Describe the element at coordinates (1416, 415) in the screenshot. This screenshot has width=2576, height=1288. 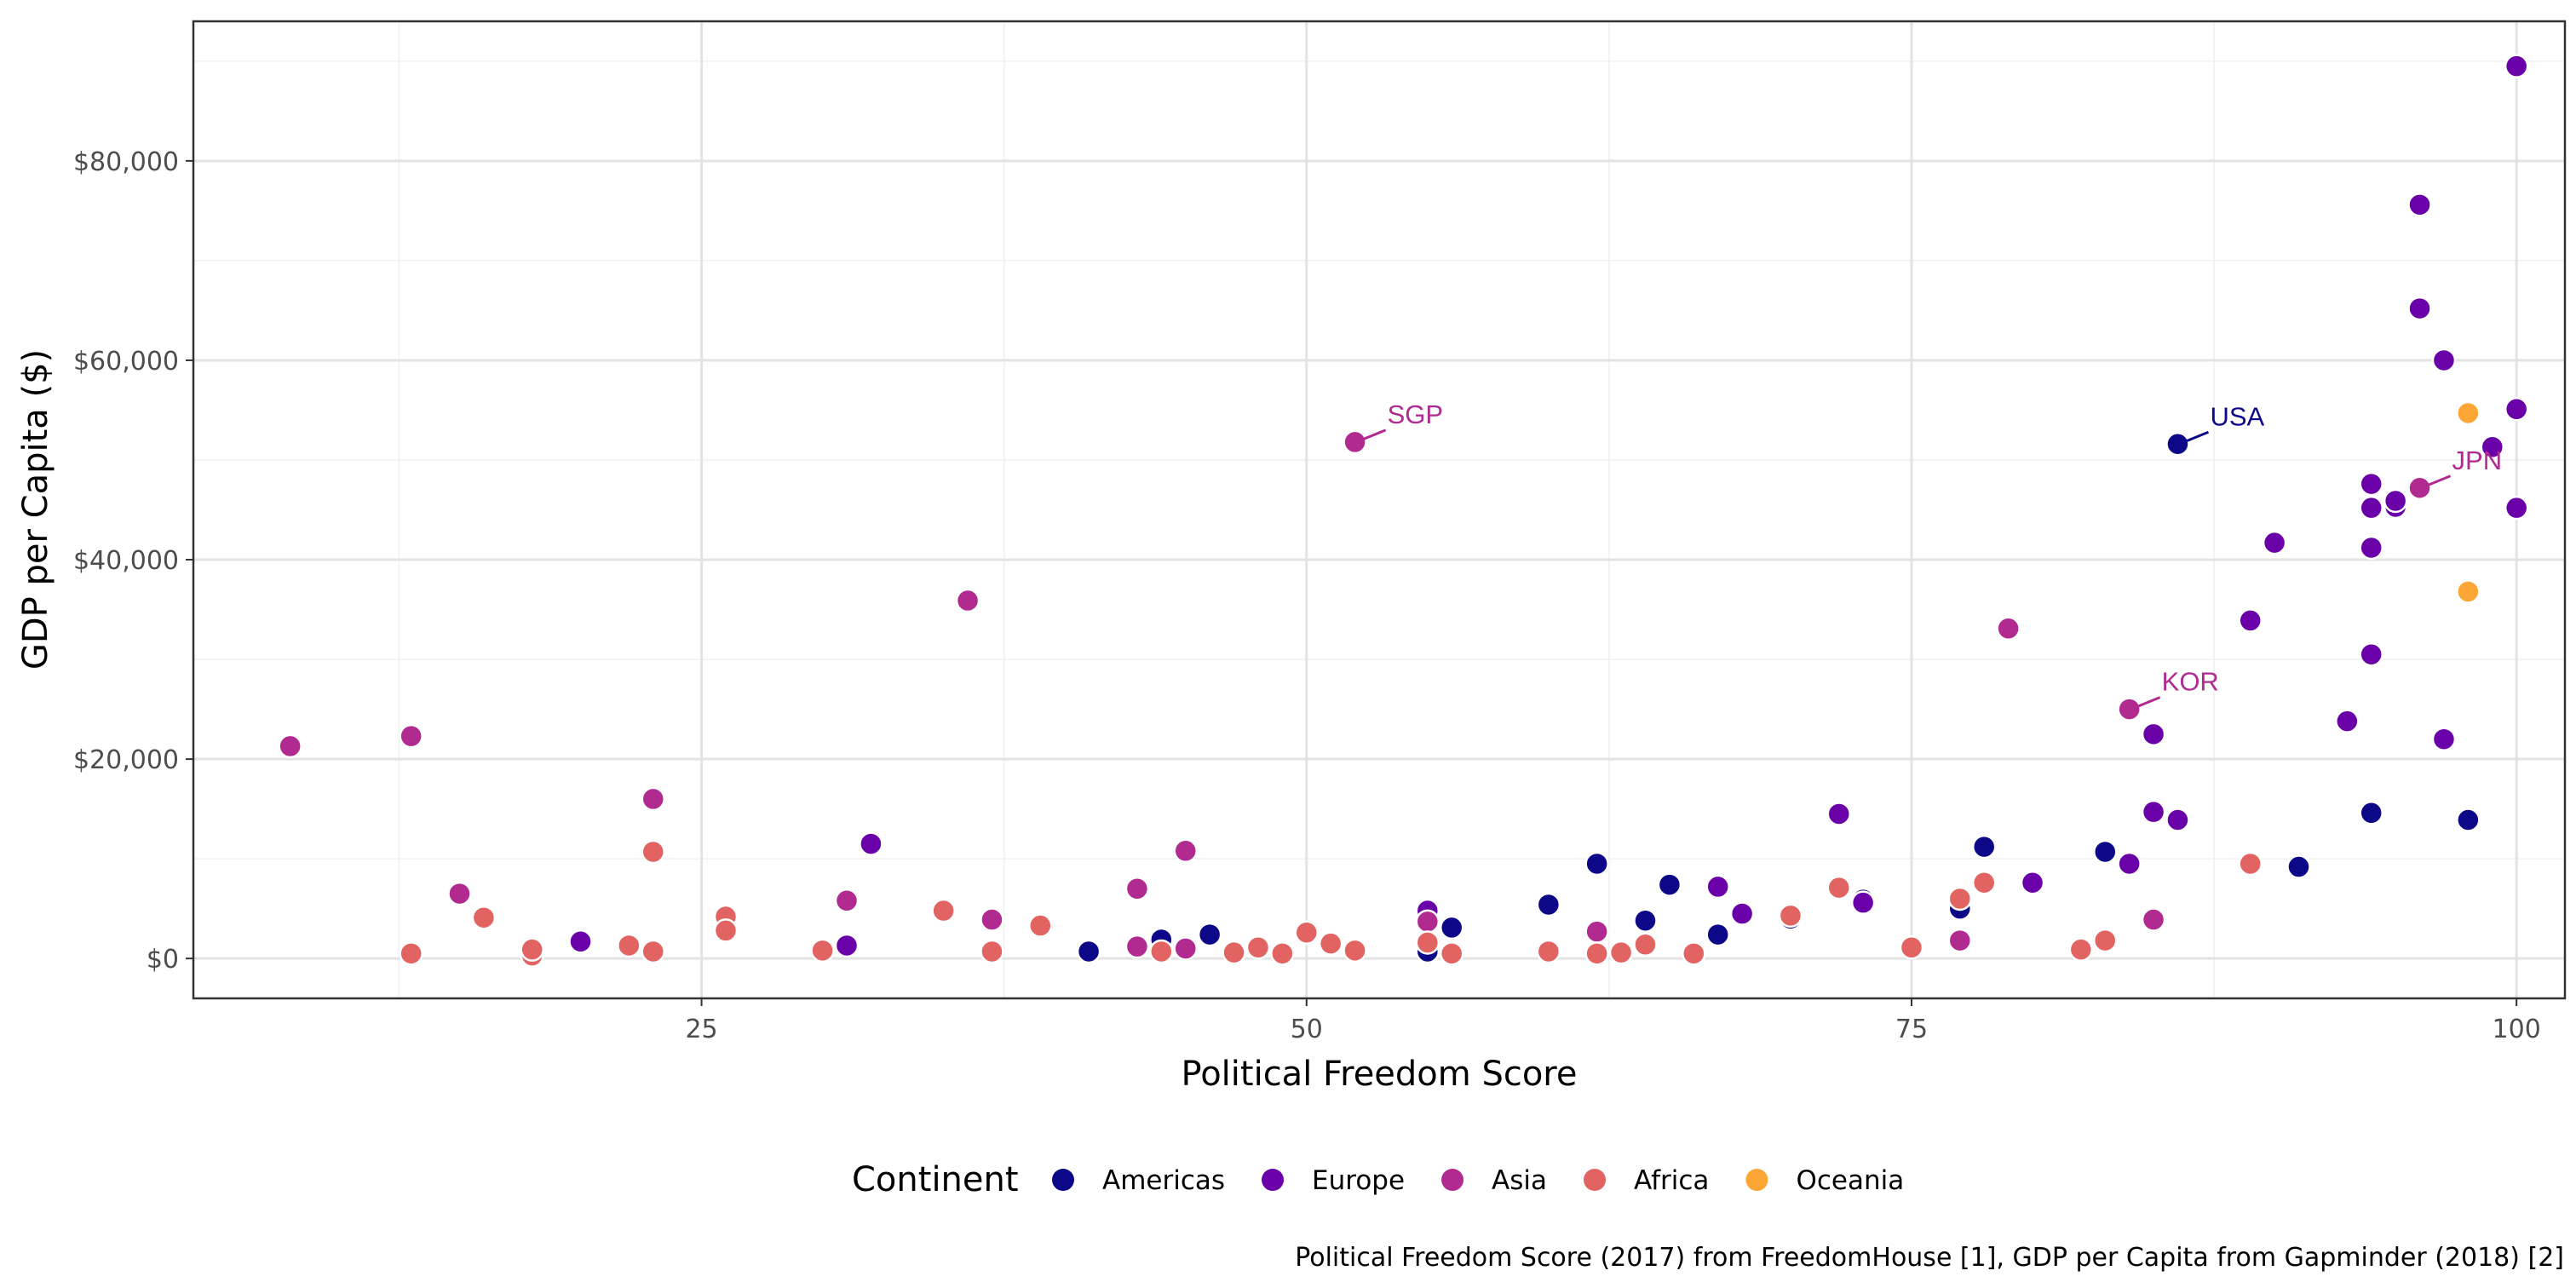
I see `annotation-label: SGP` at that location.